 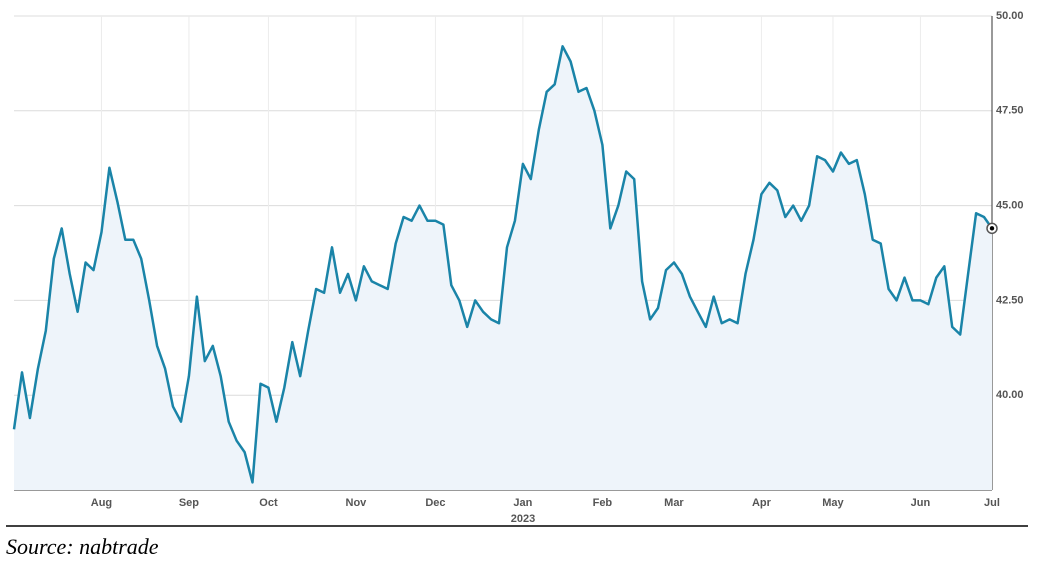 I want to click on y-tick-label: 47.50, so click(x=1010, y=111).